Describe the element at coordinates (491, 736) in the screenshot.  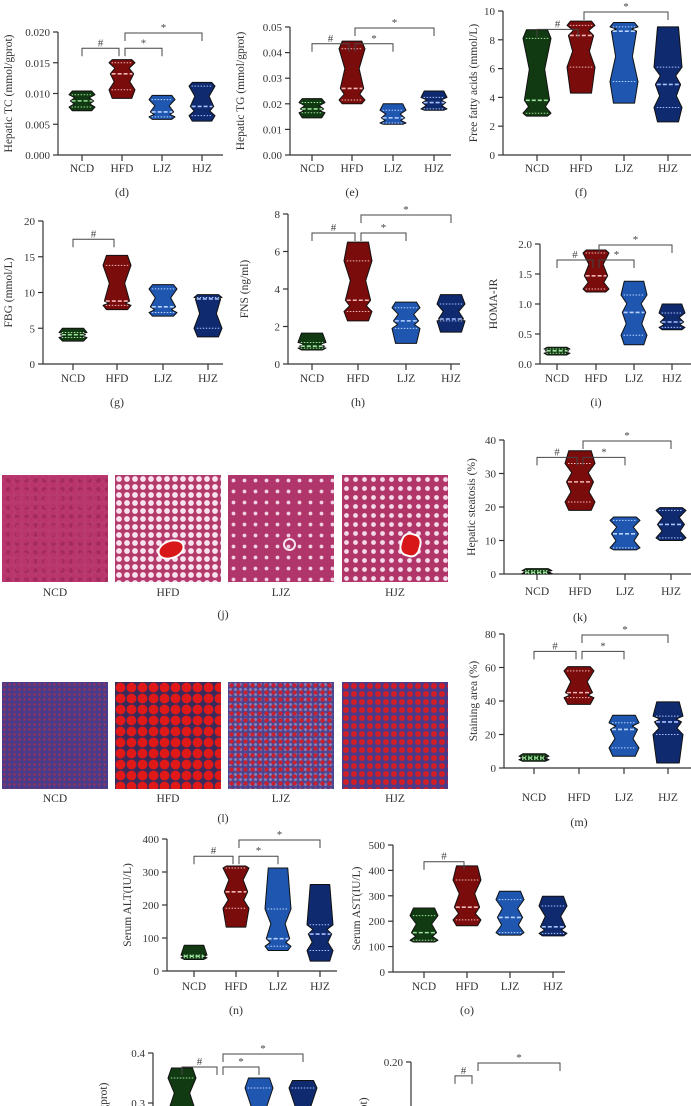
I see `y-tick-label: 20` at that location.